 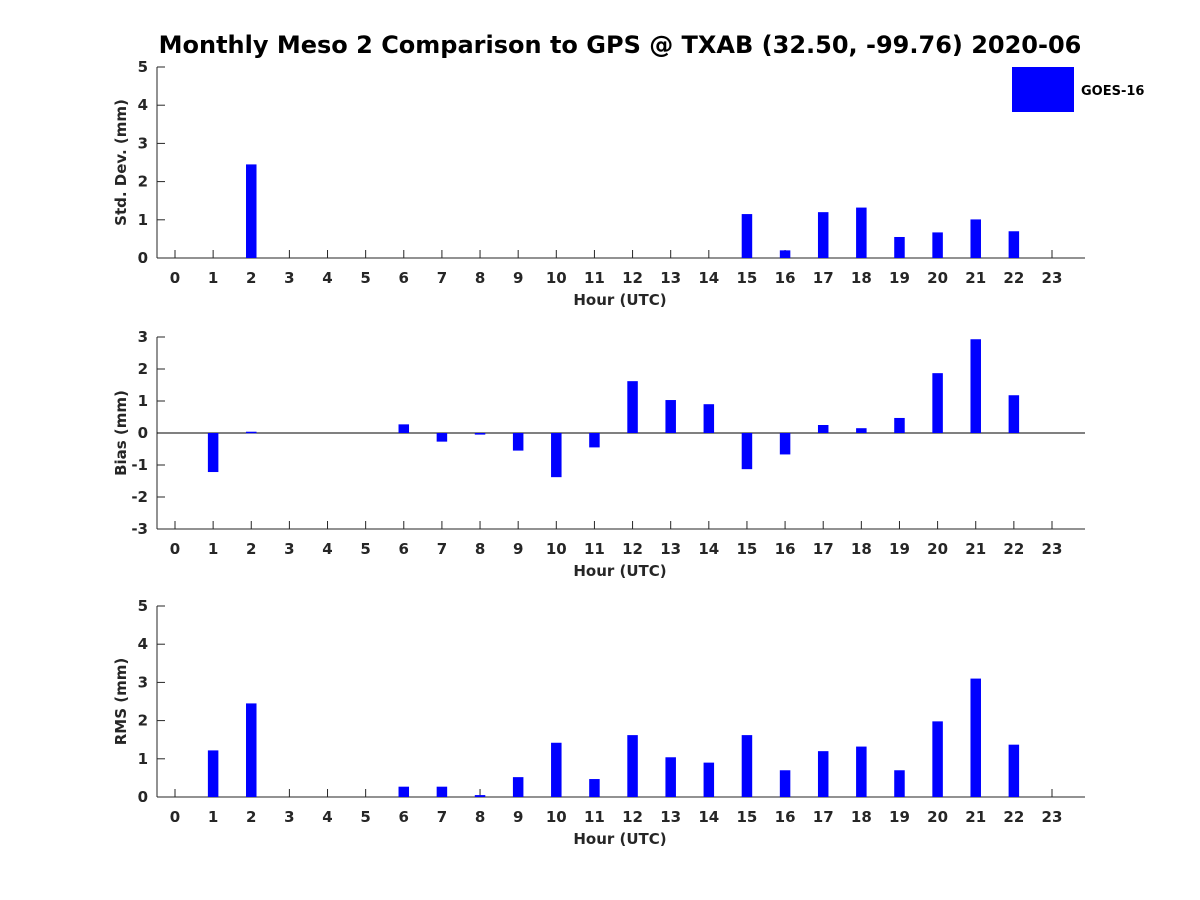 What do you see at coordinates (143, 682) in the screenshot?
I see `y-tick-label: 3` at bounding box center [143, 682].